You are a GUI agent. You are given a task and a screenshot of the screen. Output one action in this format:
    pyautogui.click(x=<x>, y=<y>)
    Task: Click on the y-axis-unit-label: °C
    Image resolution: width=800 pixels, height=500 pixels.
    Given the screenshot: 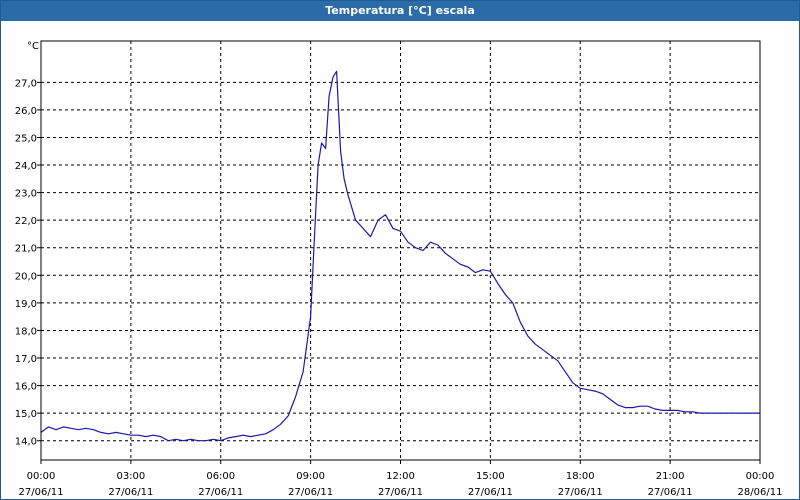 What is the action you would take?
    pyautogui.click(x=33, y=46)
    